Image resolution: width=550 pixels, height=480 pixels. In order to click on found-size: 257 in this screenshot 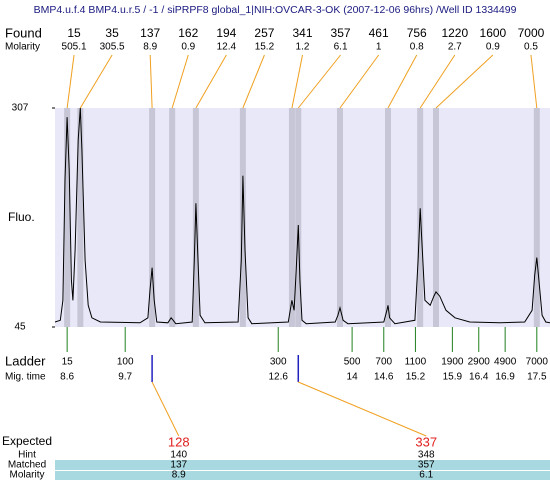, I will do `click(264, 33)`.